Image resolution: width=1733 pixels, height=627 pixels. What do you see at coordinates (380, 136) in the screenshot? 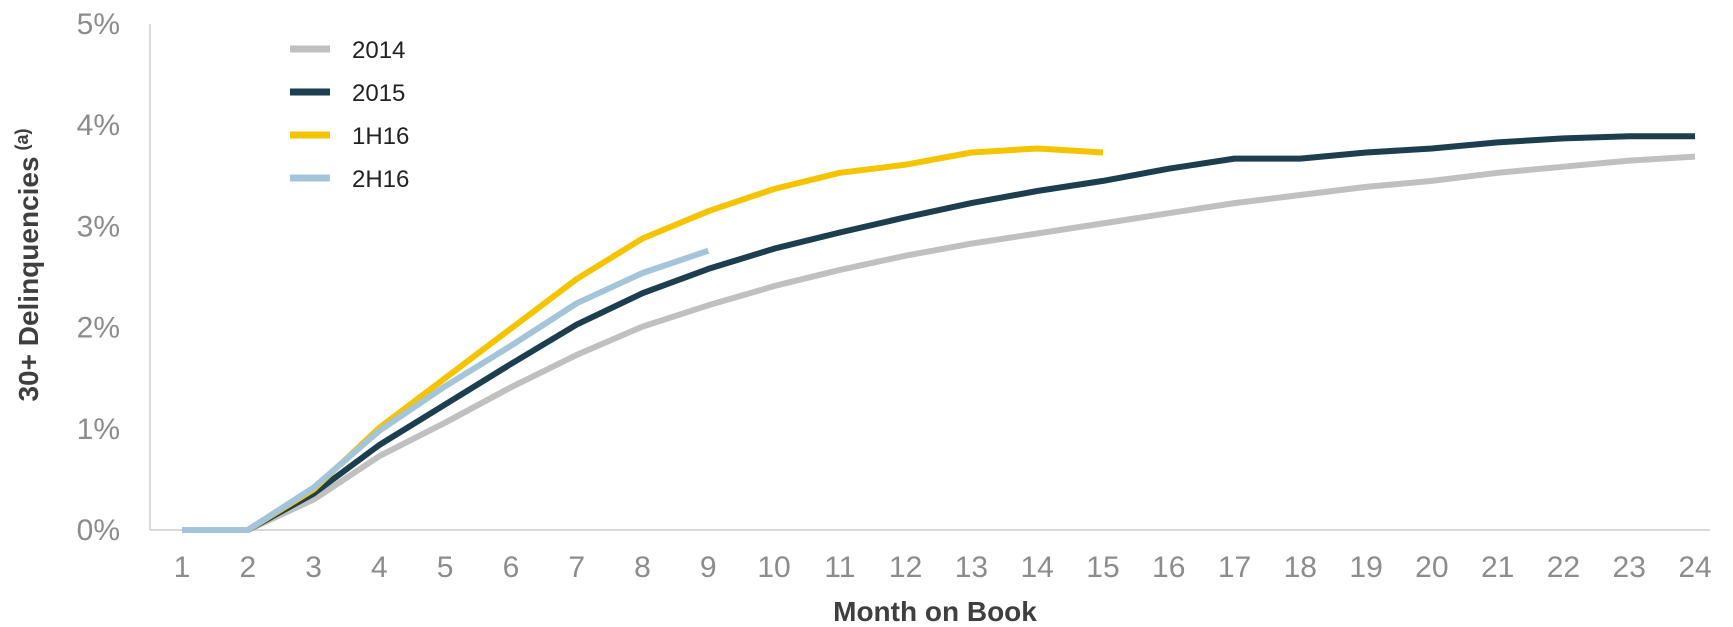
I see `legend-label: 1H16` at bounding box center [380, 136].